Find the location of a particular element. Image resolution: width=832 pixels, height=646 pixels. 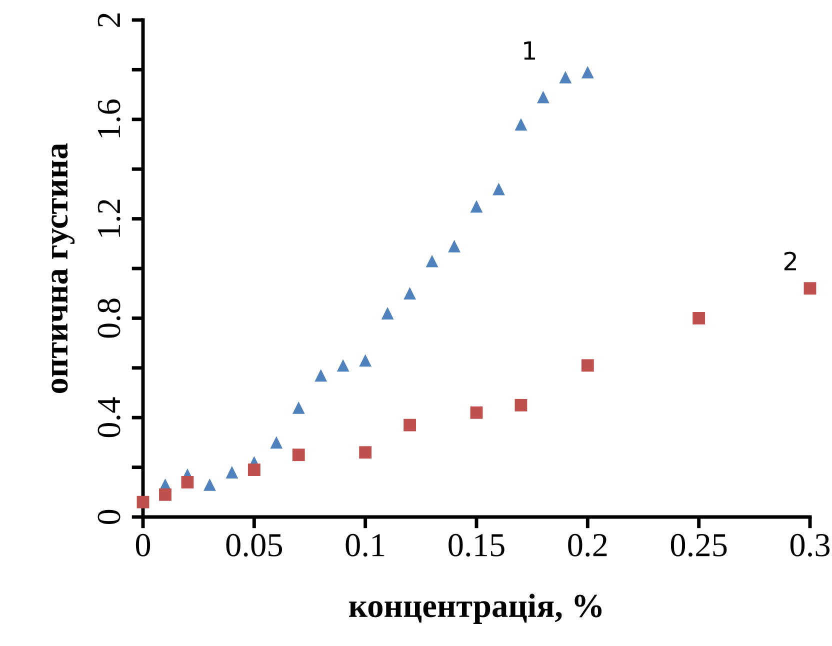

x-tick-label: 0.2 is located at coordinates (587, 545).